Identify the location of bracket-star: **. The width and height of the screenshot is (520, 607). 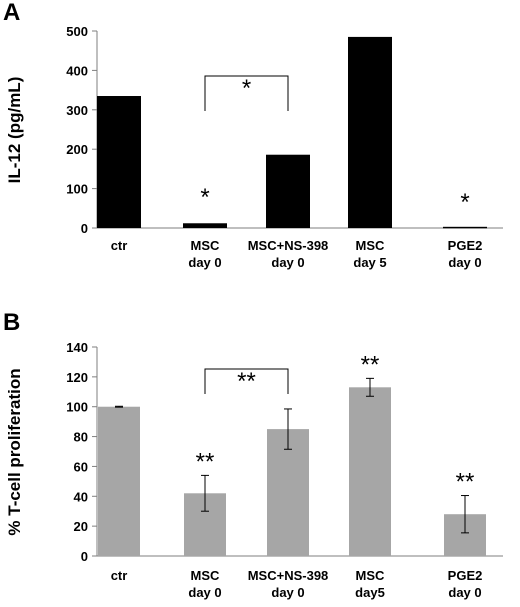
(246, 381).